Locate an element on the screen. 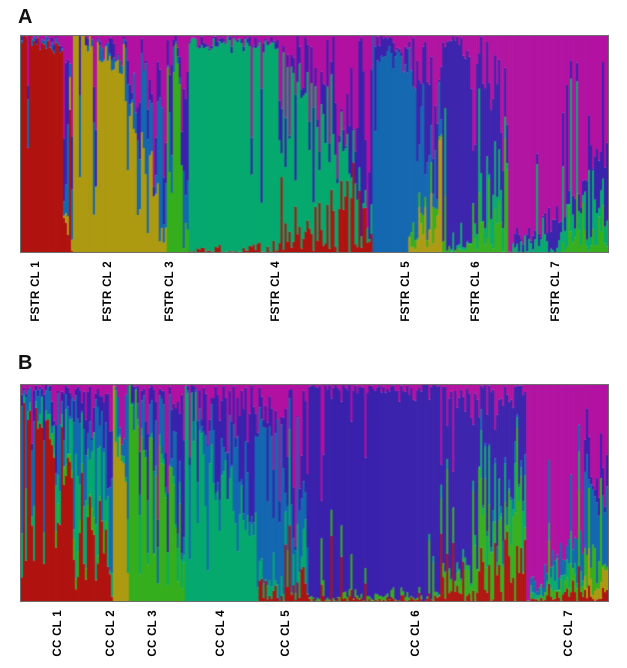 The width and height of the screenshot is (627, 668). cluster-label: FSTR CL 2 is located at coordinates (108, 291).